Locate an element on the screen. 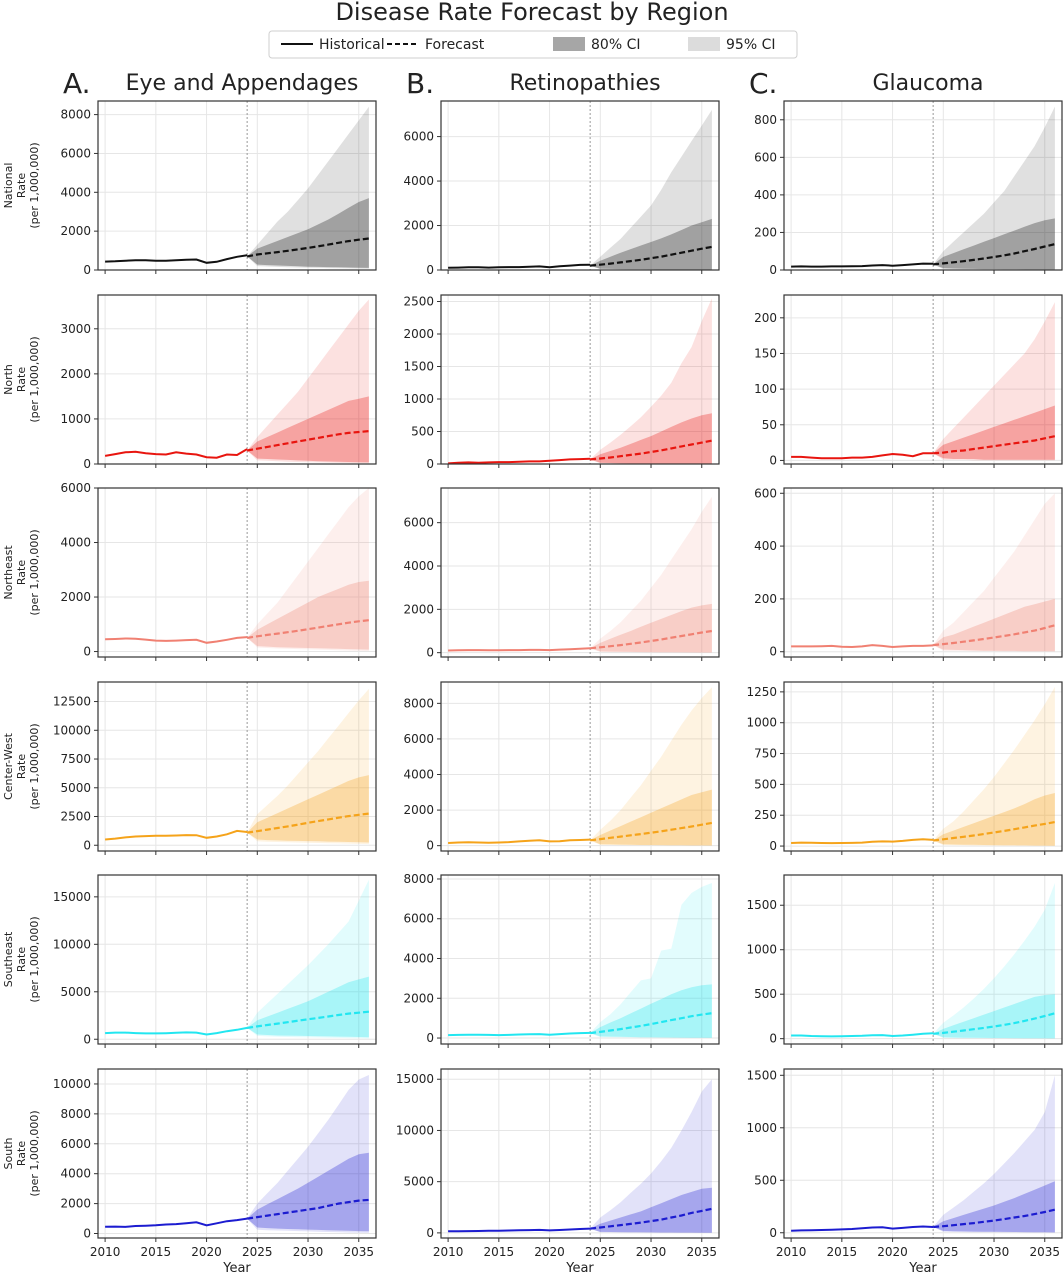  legend-label: 95% CI is located at coordinates (750, 45).